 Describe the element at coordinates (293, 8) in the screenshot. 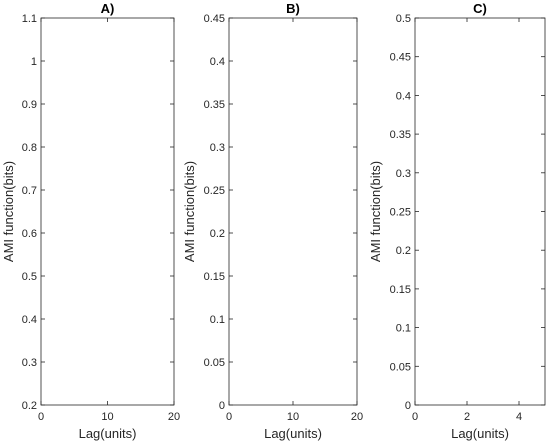

I see `panel-title: B)` at that location.